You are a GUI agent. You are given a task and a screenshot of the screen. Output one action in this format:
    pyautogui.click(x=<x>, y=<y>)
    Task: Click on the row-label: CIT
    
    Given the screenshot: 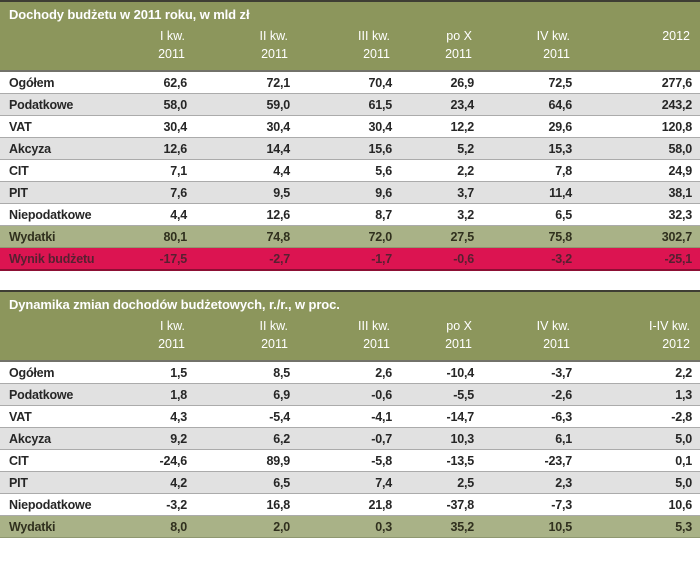 What is the action you would take?
    pyautogui.click(x=65, y=170)
    